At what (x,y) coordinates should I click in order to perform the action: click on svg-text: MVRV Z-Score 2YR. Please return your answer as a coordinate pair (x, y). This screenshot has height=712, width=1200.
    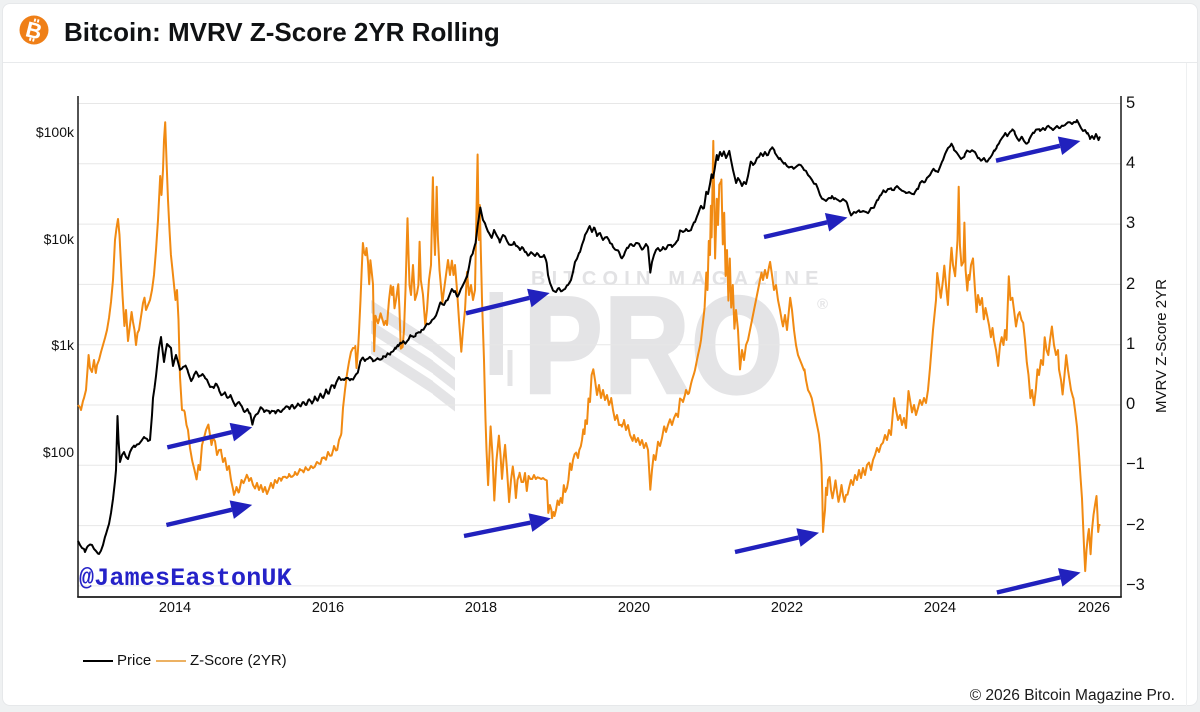
    Looking at the image, I should click on (1161, 346).